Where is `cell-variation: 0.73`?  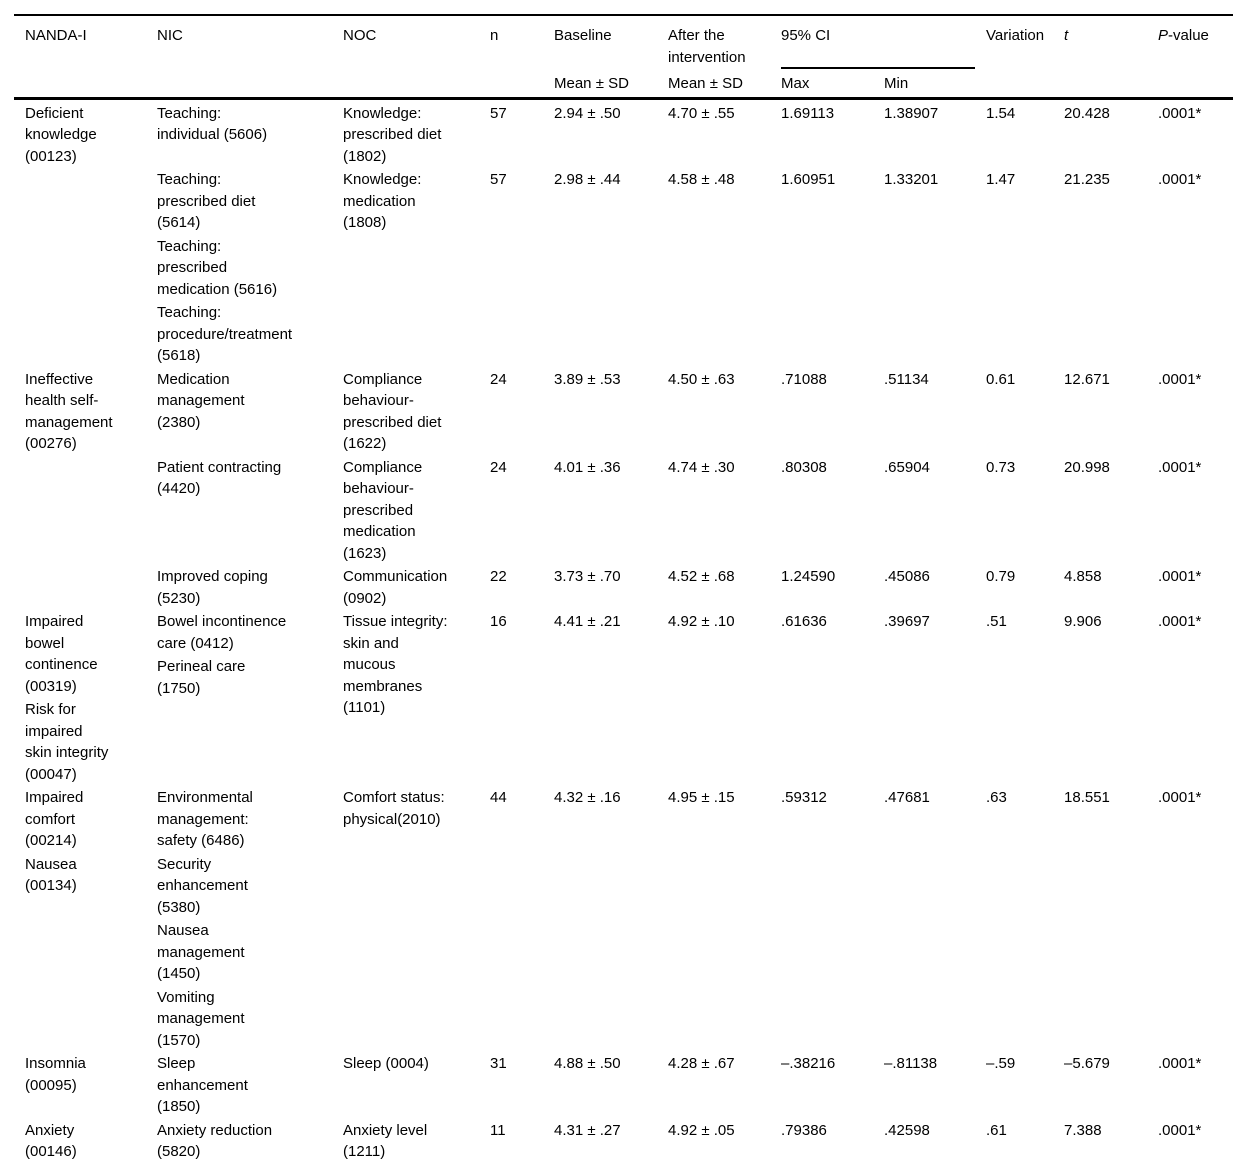 cell-variation: 0.73 is located at coordinates (1001, 467).